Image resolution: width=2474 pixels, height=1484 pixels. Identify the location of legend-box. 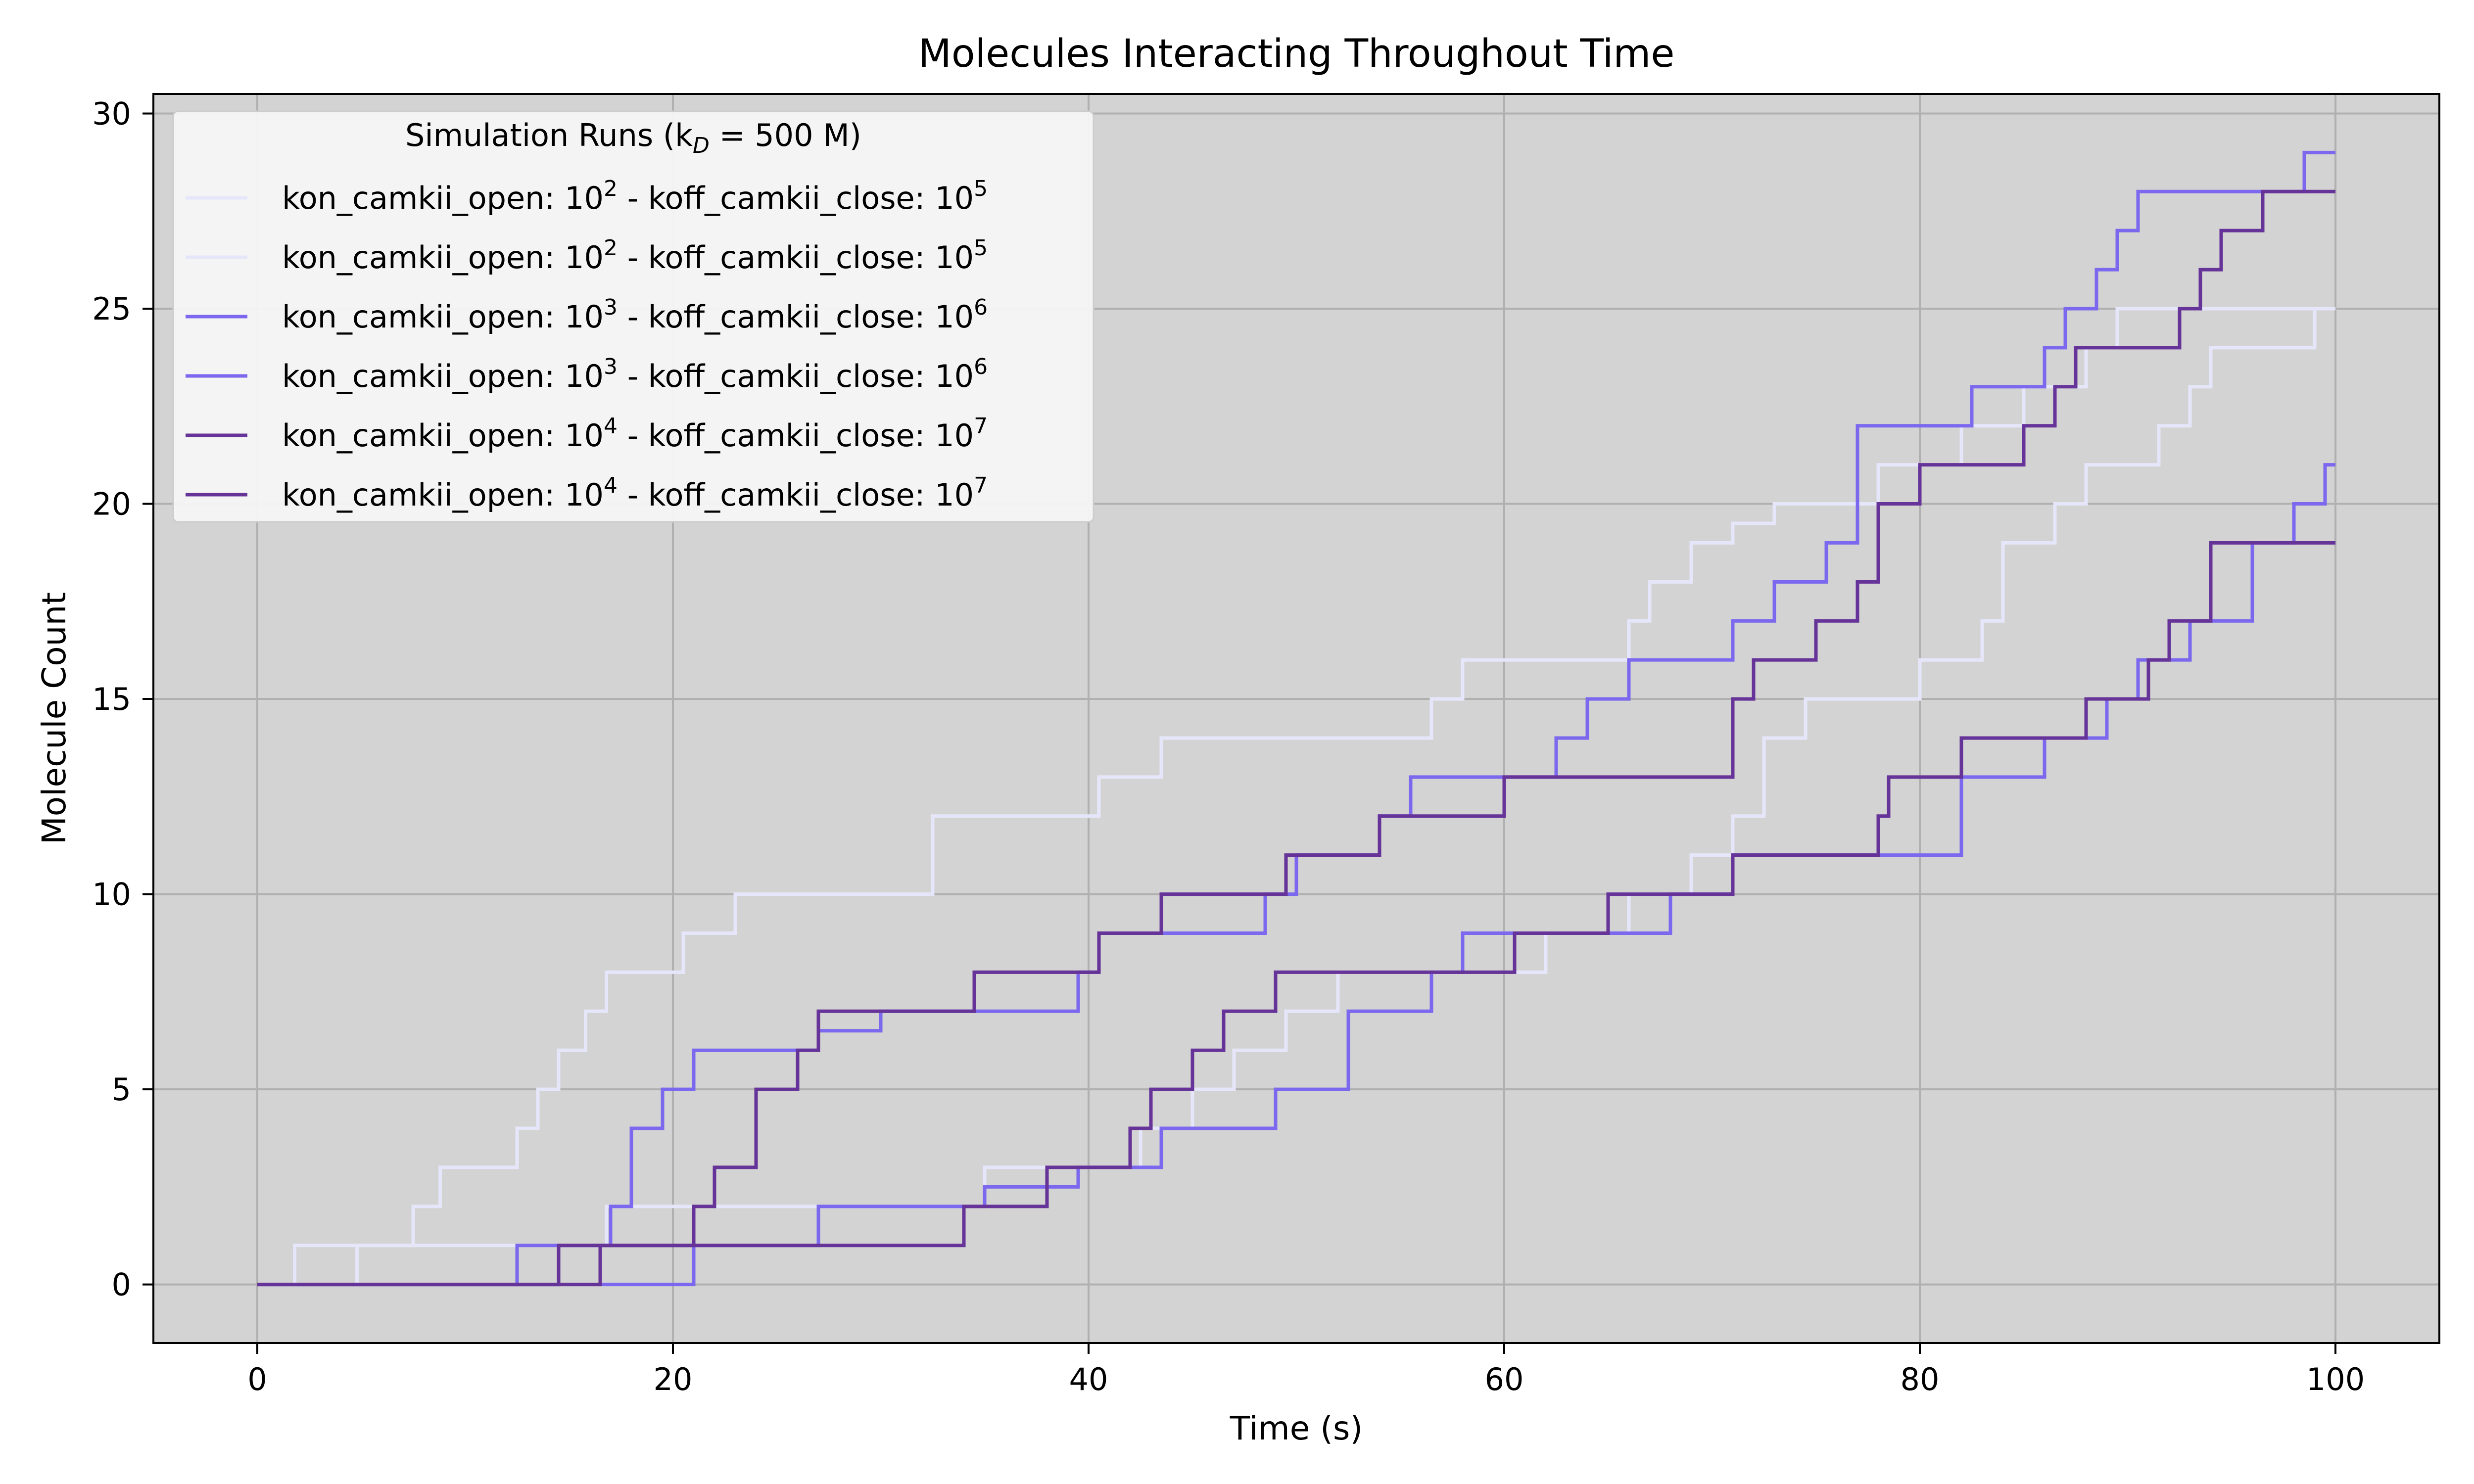
(633, 316).